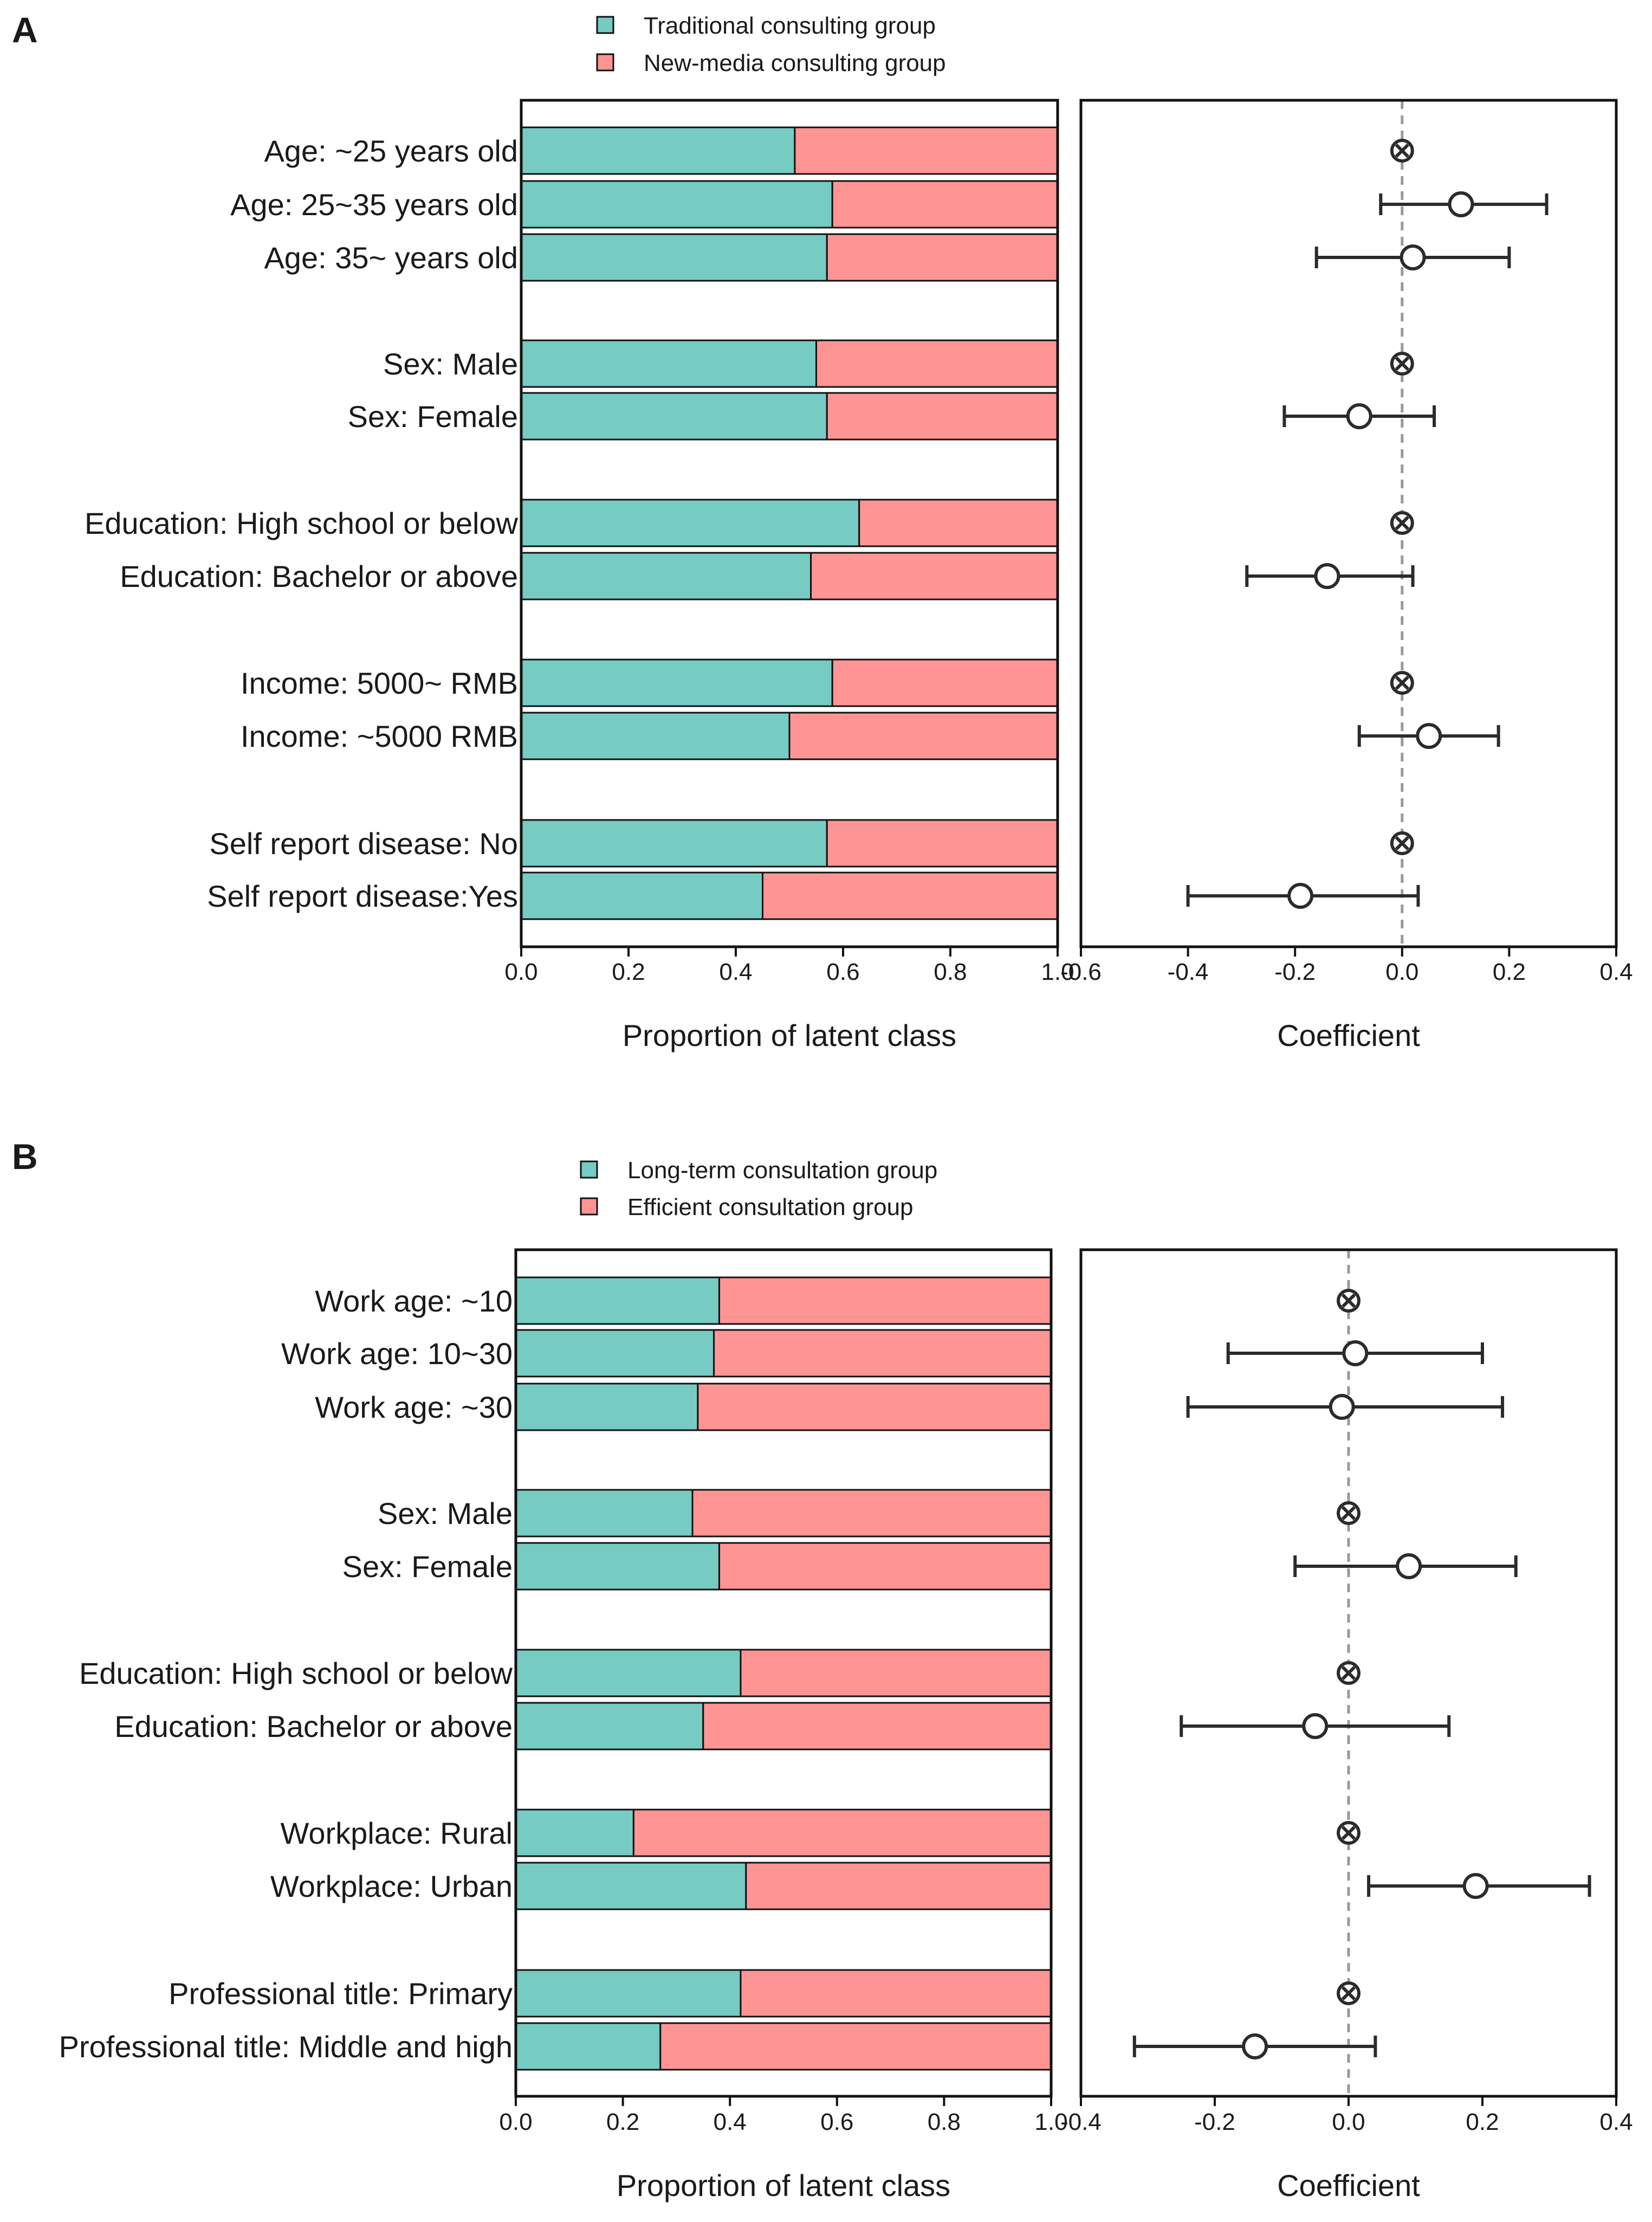 Image resolution: width=1652 pixels, height=2222 pixels. Describe the element at coordinates (782, 1170) in the screenshot. I see `legend-entry: Long-term consultation group` at that location.